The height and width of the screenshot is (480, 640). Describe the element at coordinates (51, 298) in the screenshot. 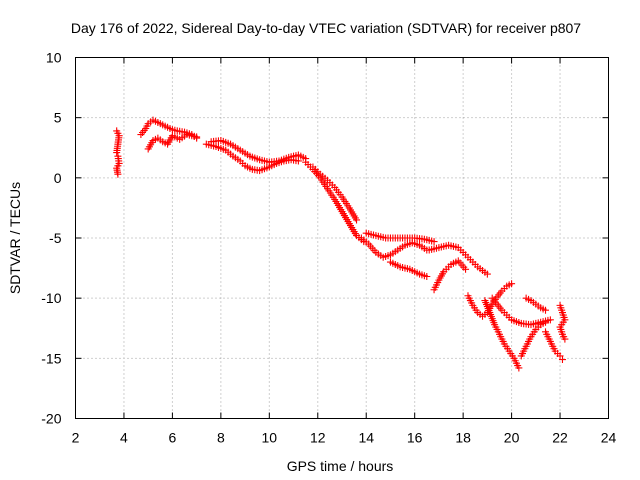

I see `y-tick-label: -10` at that location.